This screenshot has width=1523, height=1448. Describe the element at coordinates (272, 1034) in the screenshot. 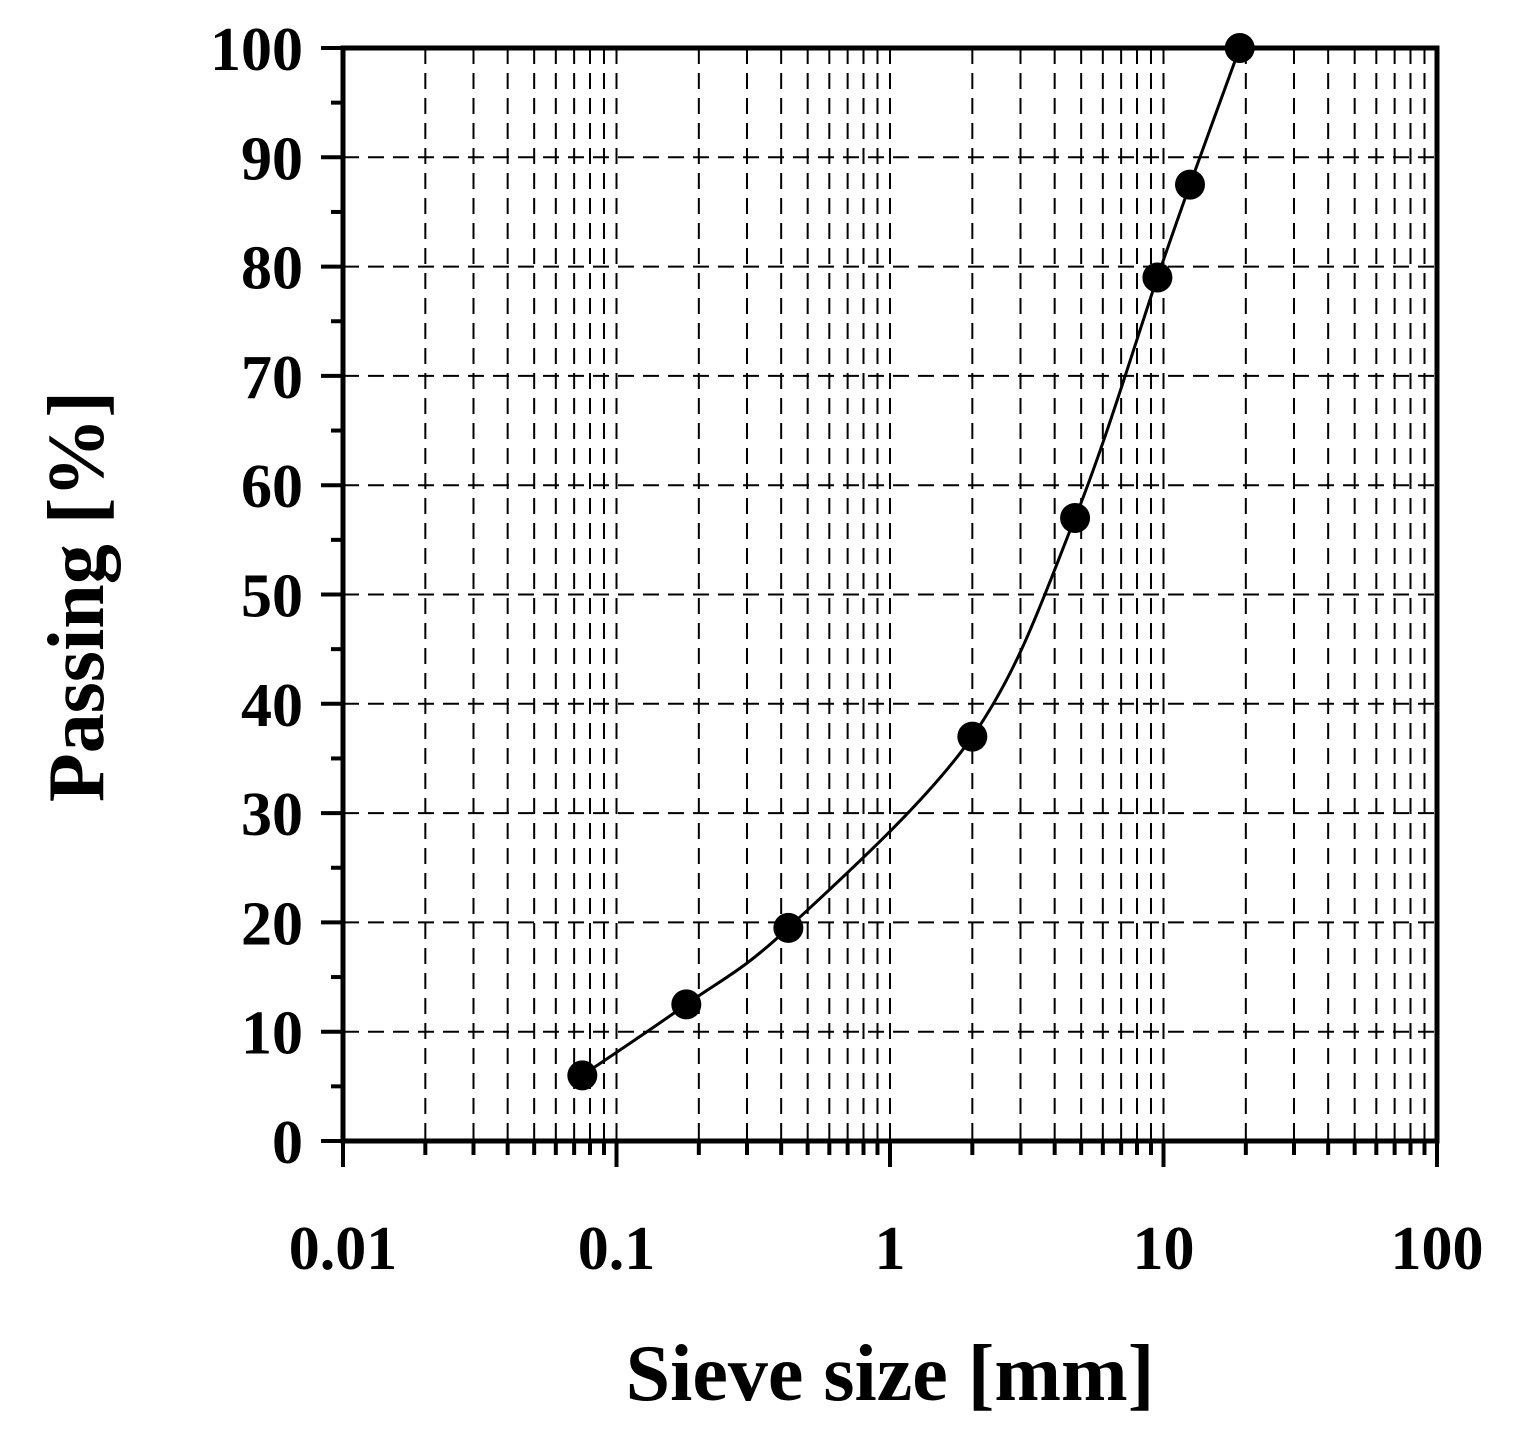

I see `y-tick-label: 10` at that location.